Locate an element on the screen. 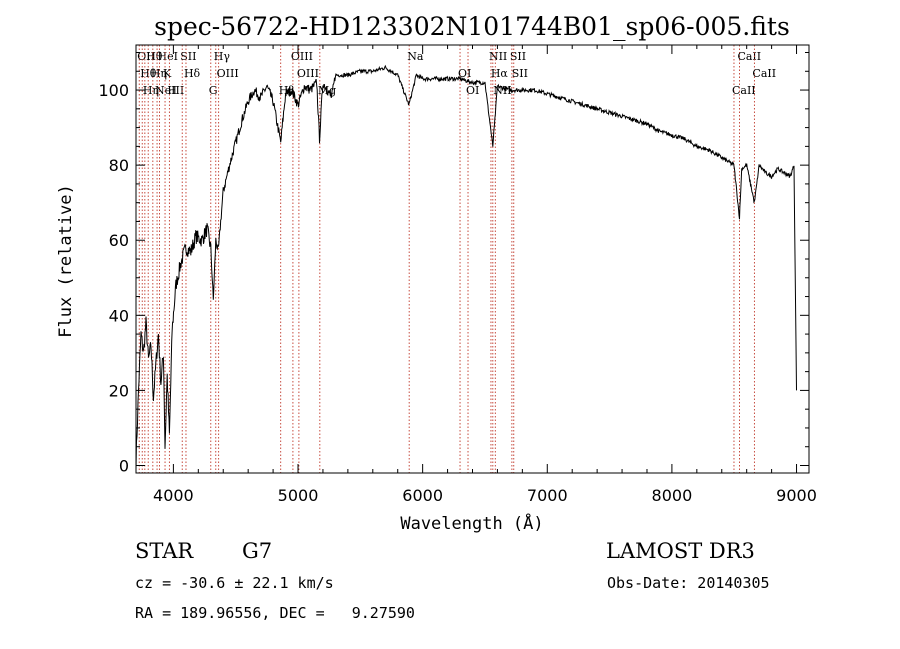 This screenshot has height=649, width=900. survey-name: LAMOST DR3 is located at coordinates (680, 551).